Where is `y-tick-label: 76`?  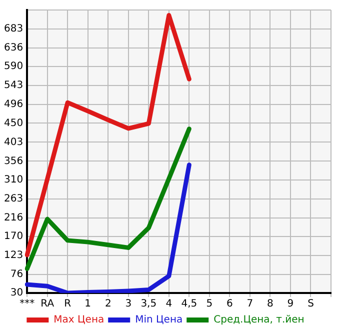 y-tick-label: 76 is located at coordinates (17, 274).